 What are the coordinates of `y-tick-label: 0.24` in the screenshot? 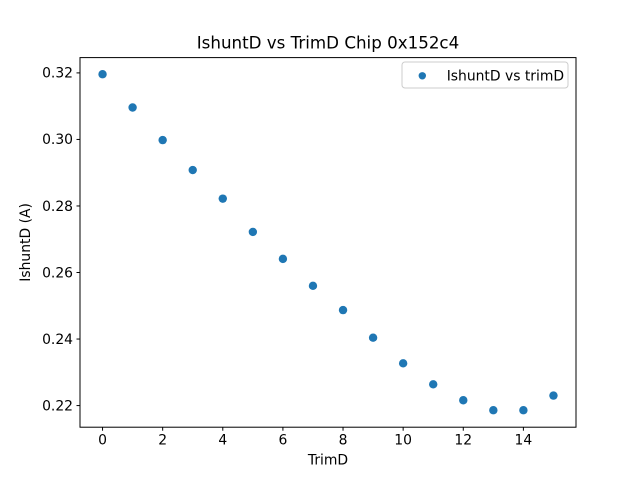 It's located at (57, 340).